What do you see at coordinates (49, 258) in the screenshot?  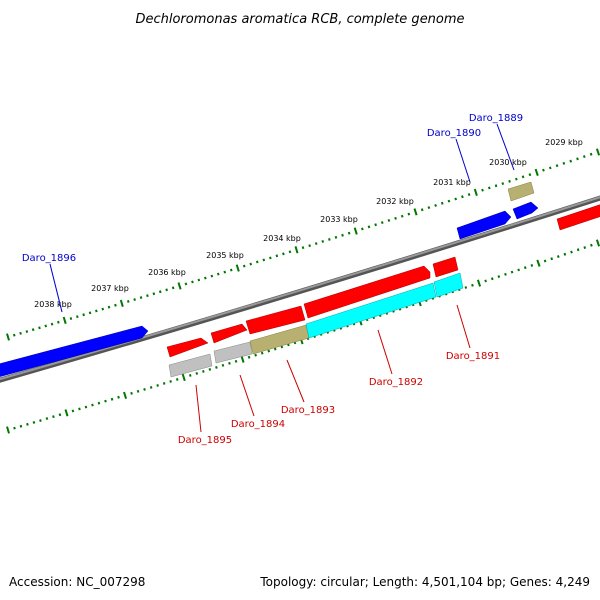 I see `forward-gene-label: Daro_1896` at bounding box center [49, 258].